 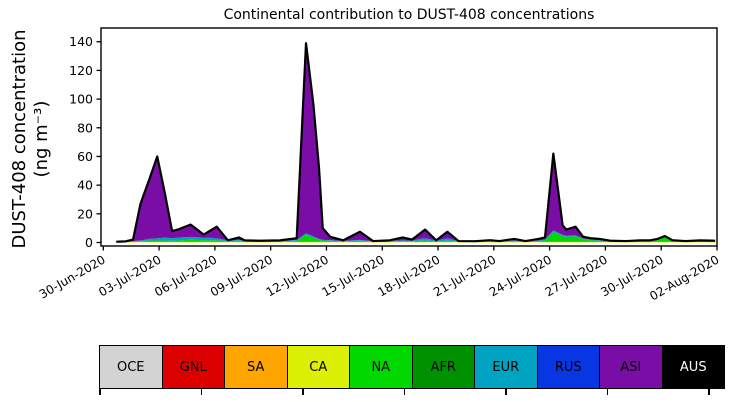 I want to click on x-tick-label: 18-Jul-2020, so click(x=408, y=275).